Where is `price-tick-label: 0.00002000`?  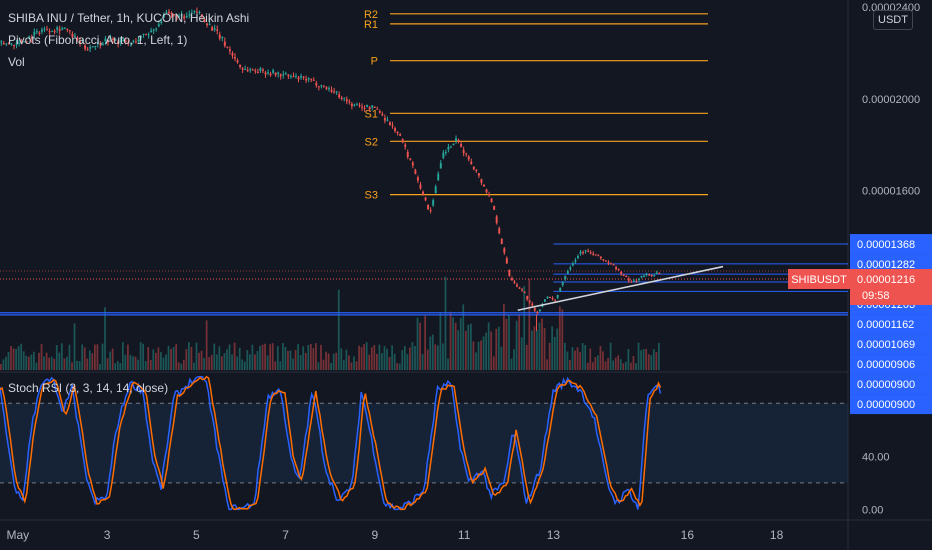 price-tick-label: 0.00002000 is located at coordinates (891, 100).